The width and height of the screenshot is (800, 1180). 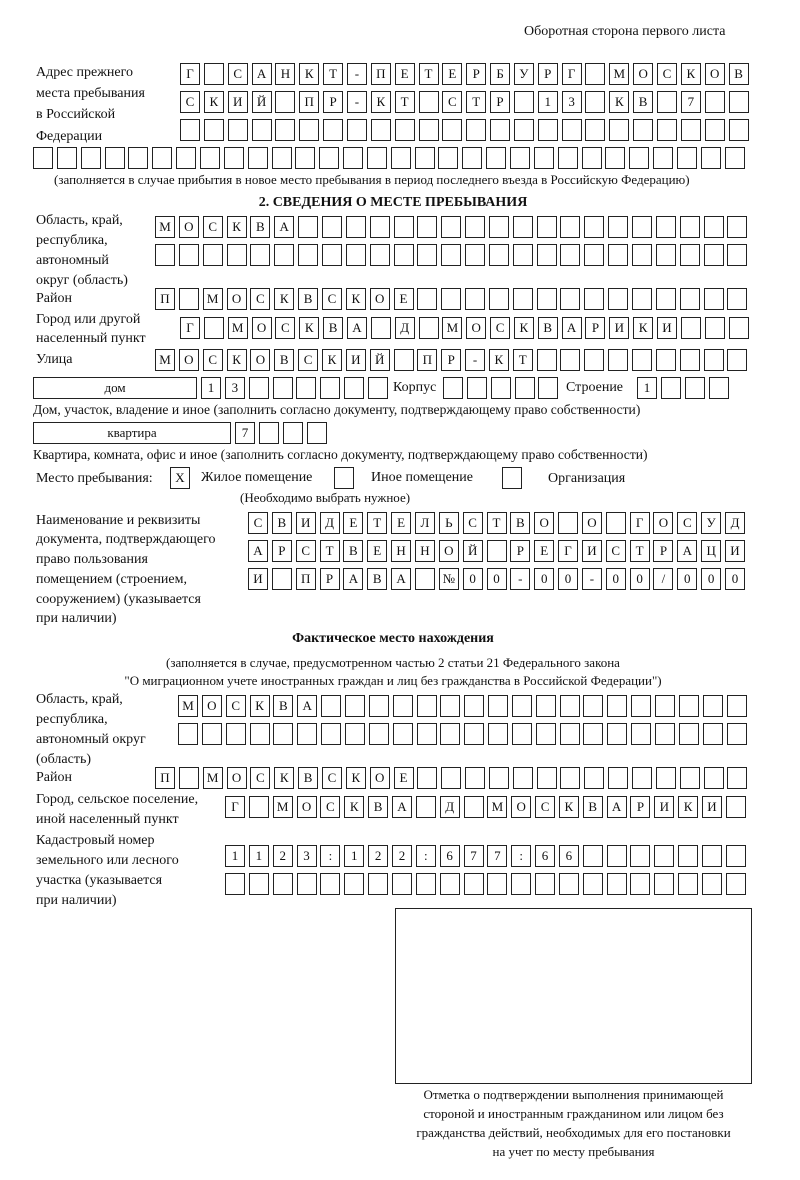 I want to click on char-cell: Г, so click(x=190, y=74).